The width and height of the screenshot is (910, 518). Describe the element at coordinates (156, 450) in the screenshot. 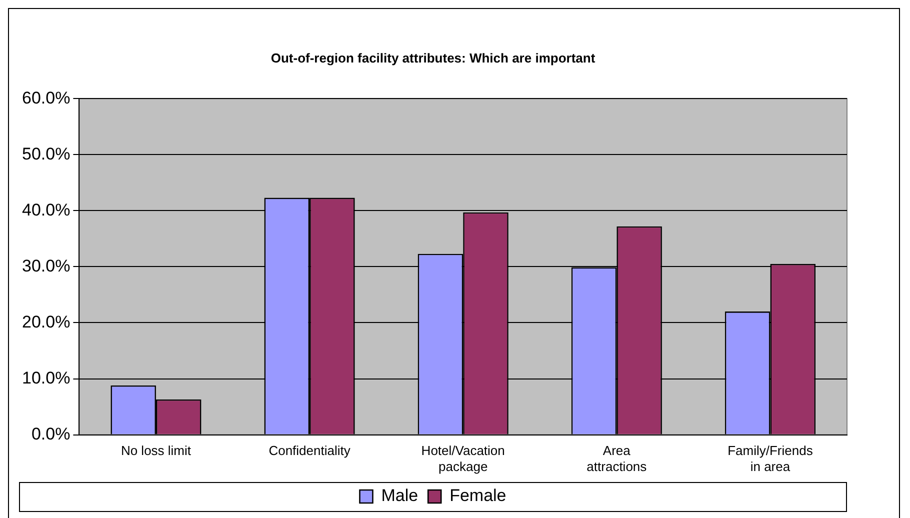

I see `x-tick-label: No loss limit` at that location.